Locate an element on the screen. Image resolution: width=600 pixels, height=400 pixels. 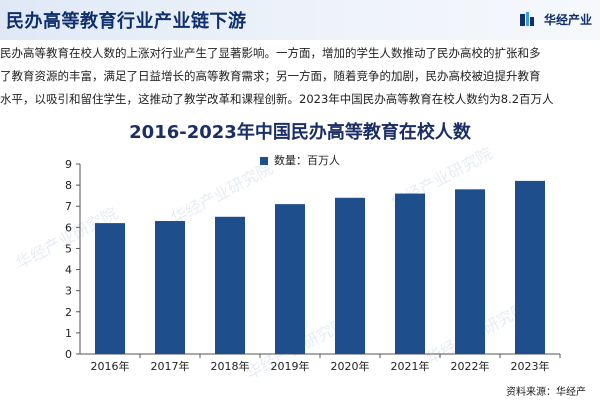
y-tick-label: 0 is located at coordinates (68, 354).